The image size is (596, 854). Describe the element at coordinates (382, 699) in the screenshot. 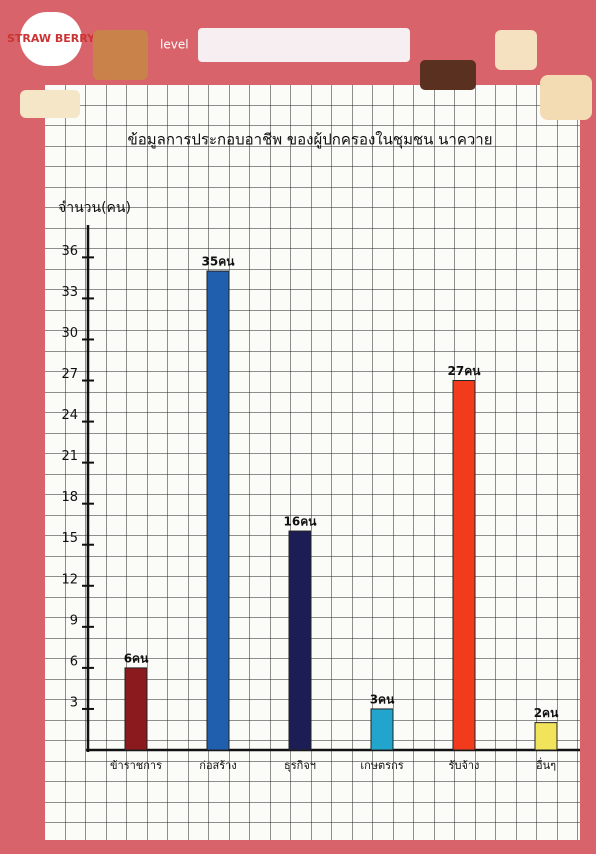

I see `value-label: 3คน` at that location.